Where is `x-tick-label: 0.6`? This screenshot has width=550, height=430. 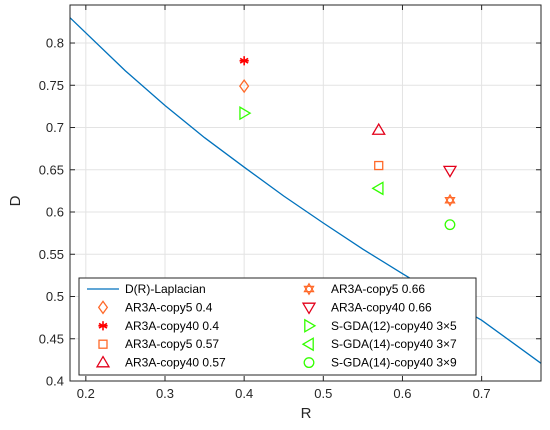 x-tick-label: 0.6 is located at coordinates (402, 393).